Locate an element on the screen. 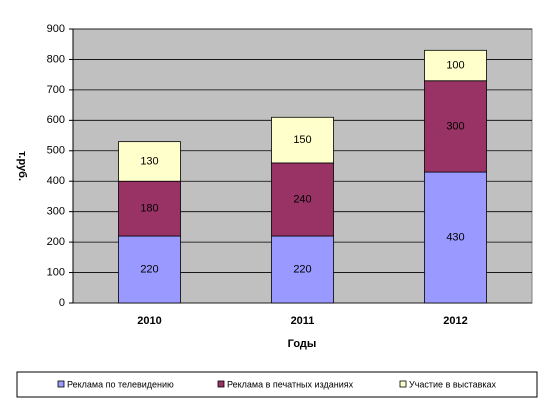  x-tick-label: 2010 is located at coordinates (149, 321).